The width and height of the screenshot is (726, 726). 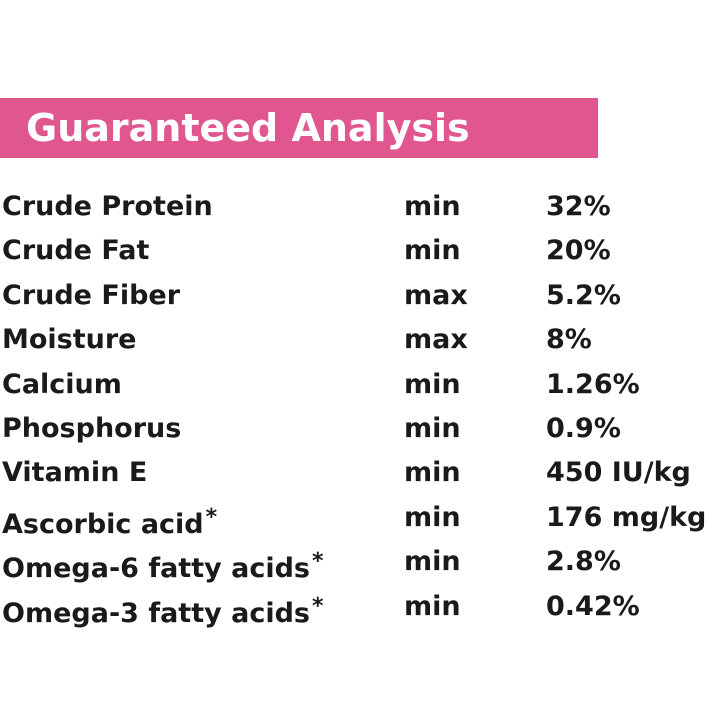 What do you see at coordinates (583, 428) in the screenshot?
I see `amount: 0.9%` at bounding box center [583, 428].